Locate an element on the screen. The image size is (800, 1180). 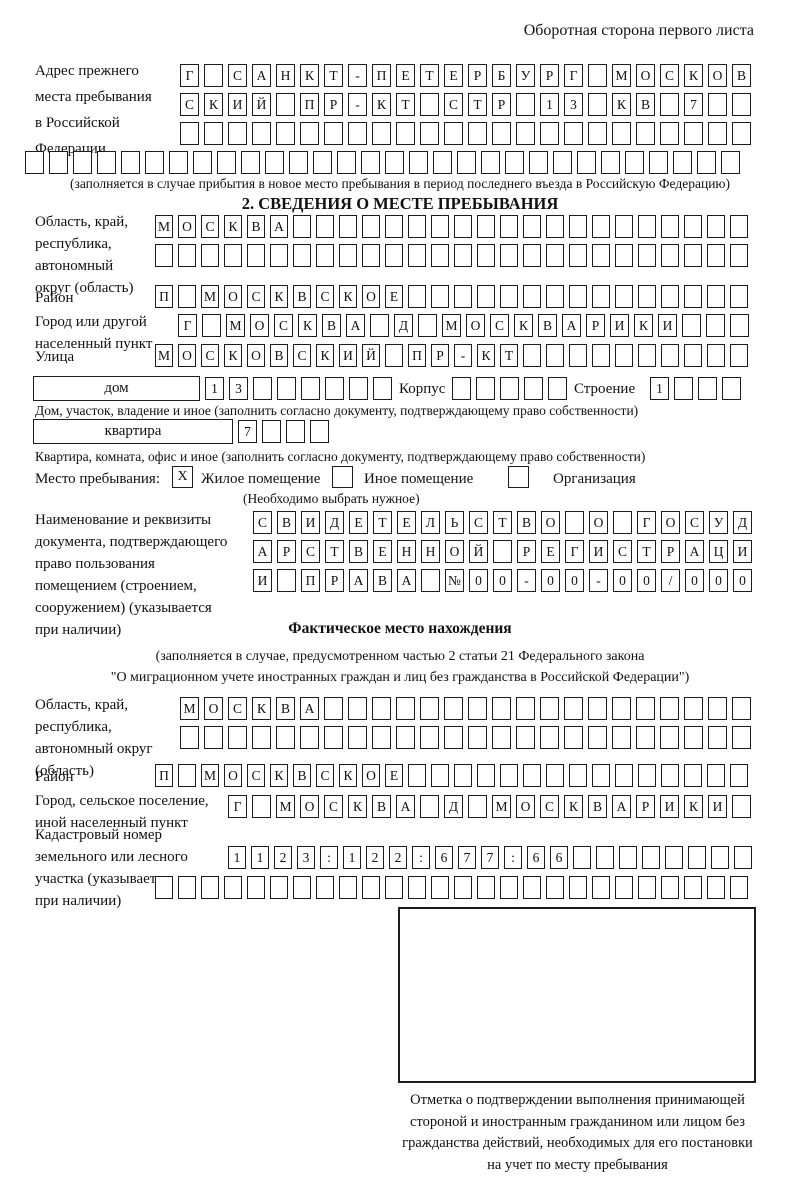
char-cell: 6 is located at coordinates (559, 857).